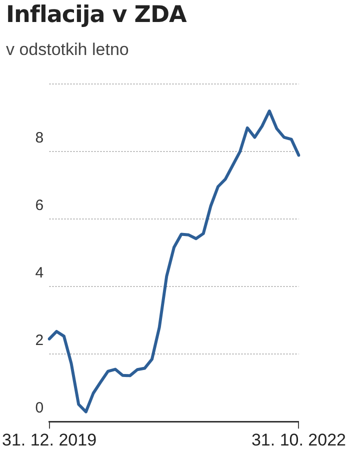 The height and width of the screenshot is (453, 348). What do you see at coordinates (39, 205) in the screenshot?
I see `y-tick-label: 6` at bounding box center [39, 205].